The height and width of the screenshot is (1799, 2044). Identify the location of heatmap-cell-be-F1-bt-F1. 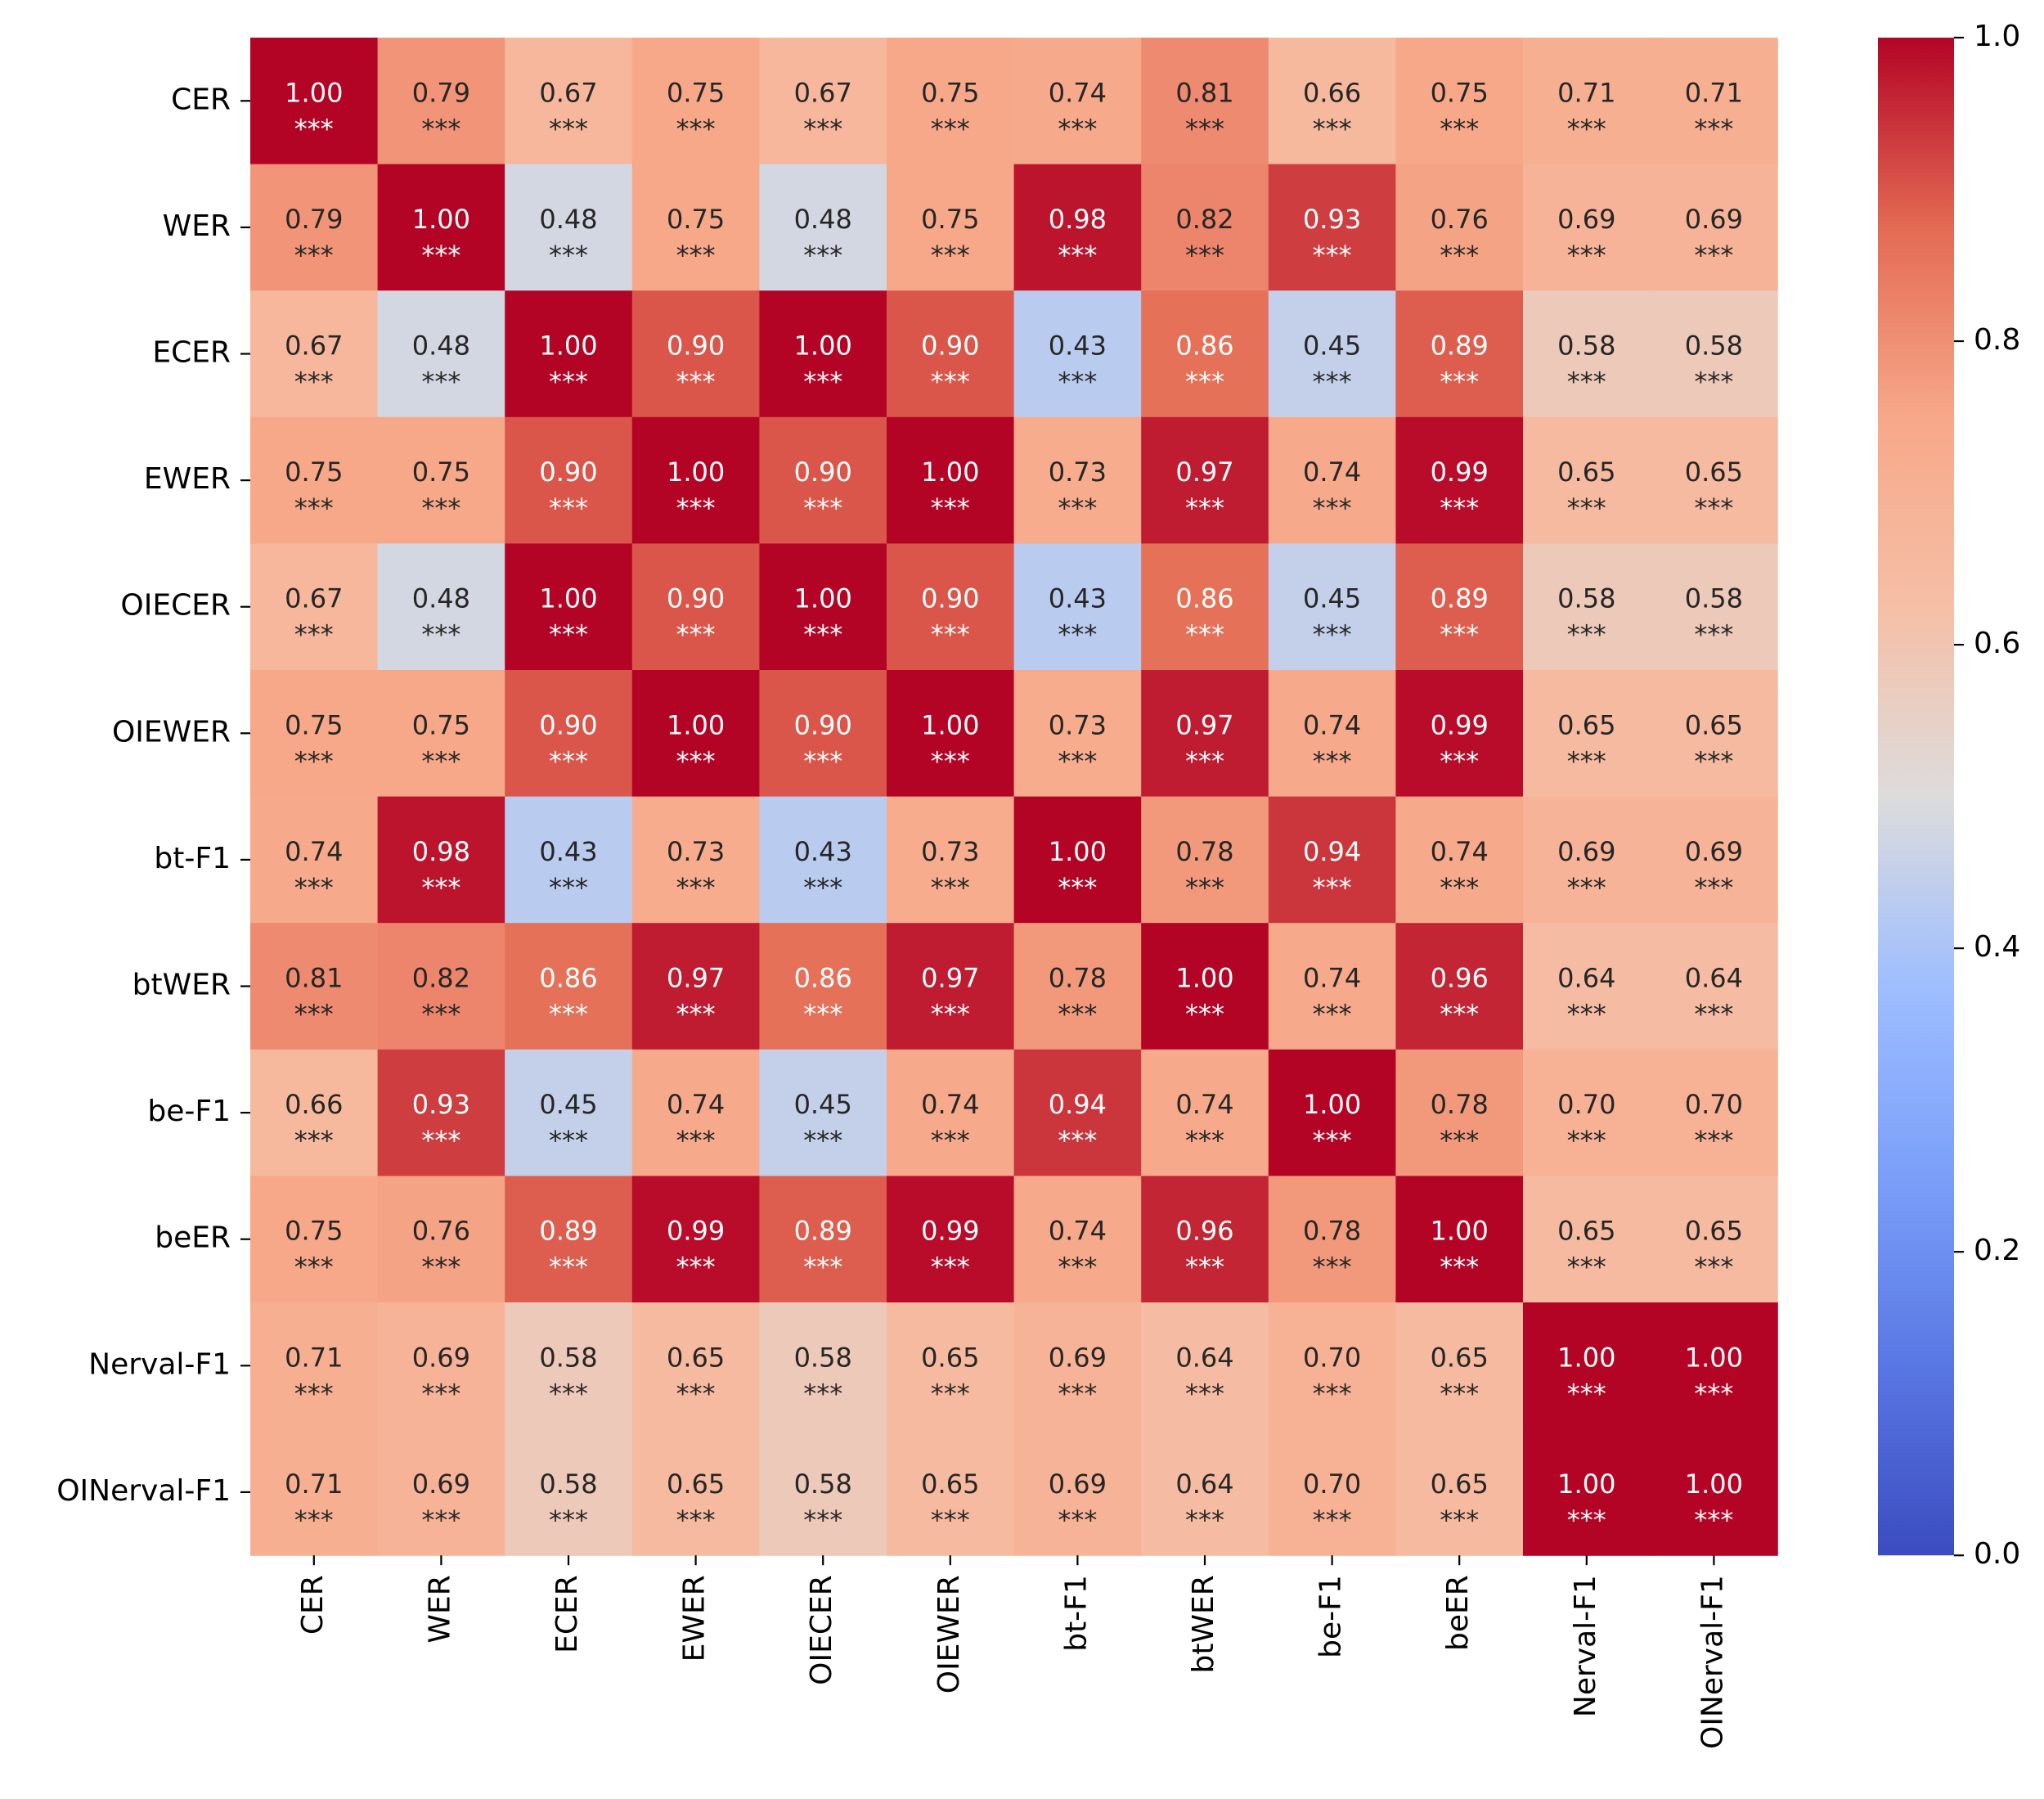
(1077, 1112).